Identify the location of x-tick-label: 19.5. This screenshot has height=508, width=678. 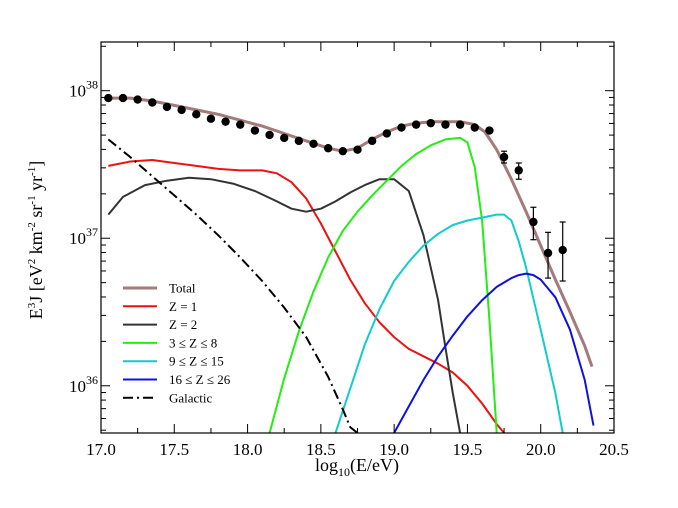
(468, 449).